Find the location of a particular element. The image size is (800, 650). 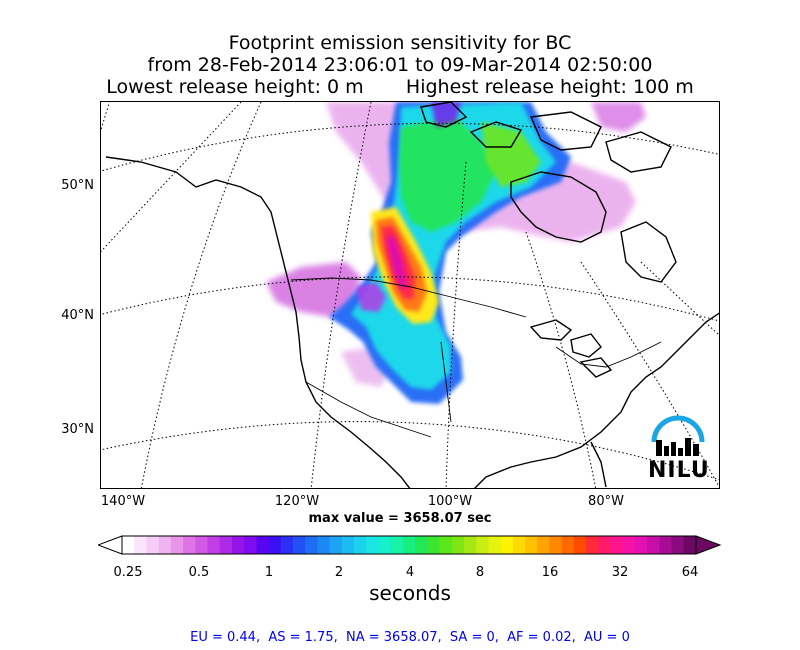

max-value-label: max value = 3658.07 sec is located at coordinates (400, 518).